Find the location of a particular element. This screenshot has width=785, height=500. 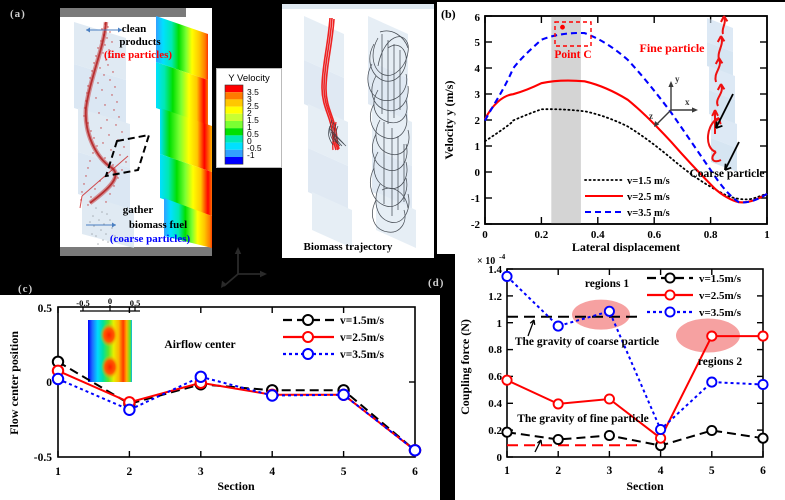

d-markers-v25 is located at coordinates (635, 387).